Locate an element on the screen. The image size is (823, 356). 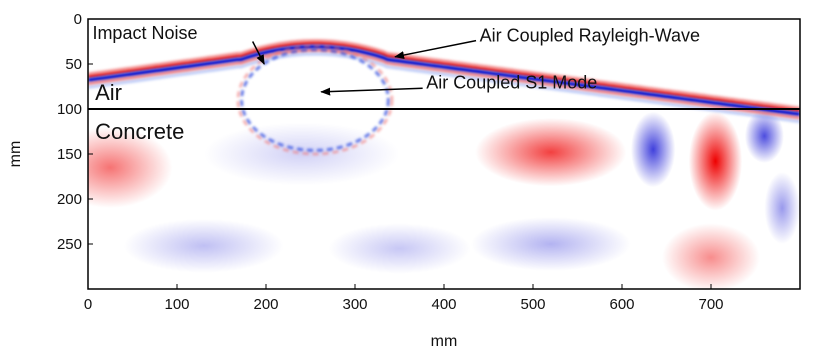
x-axis-ticks: 0 100 200 300 400 500 600 700 is located at coordinates (404, 298).